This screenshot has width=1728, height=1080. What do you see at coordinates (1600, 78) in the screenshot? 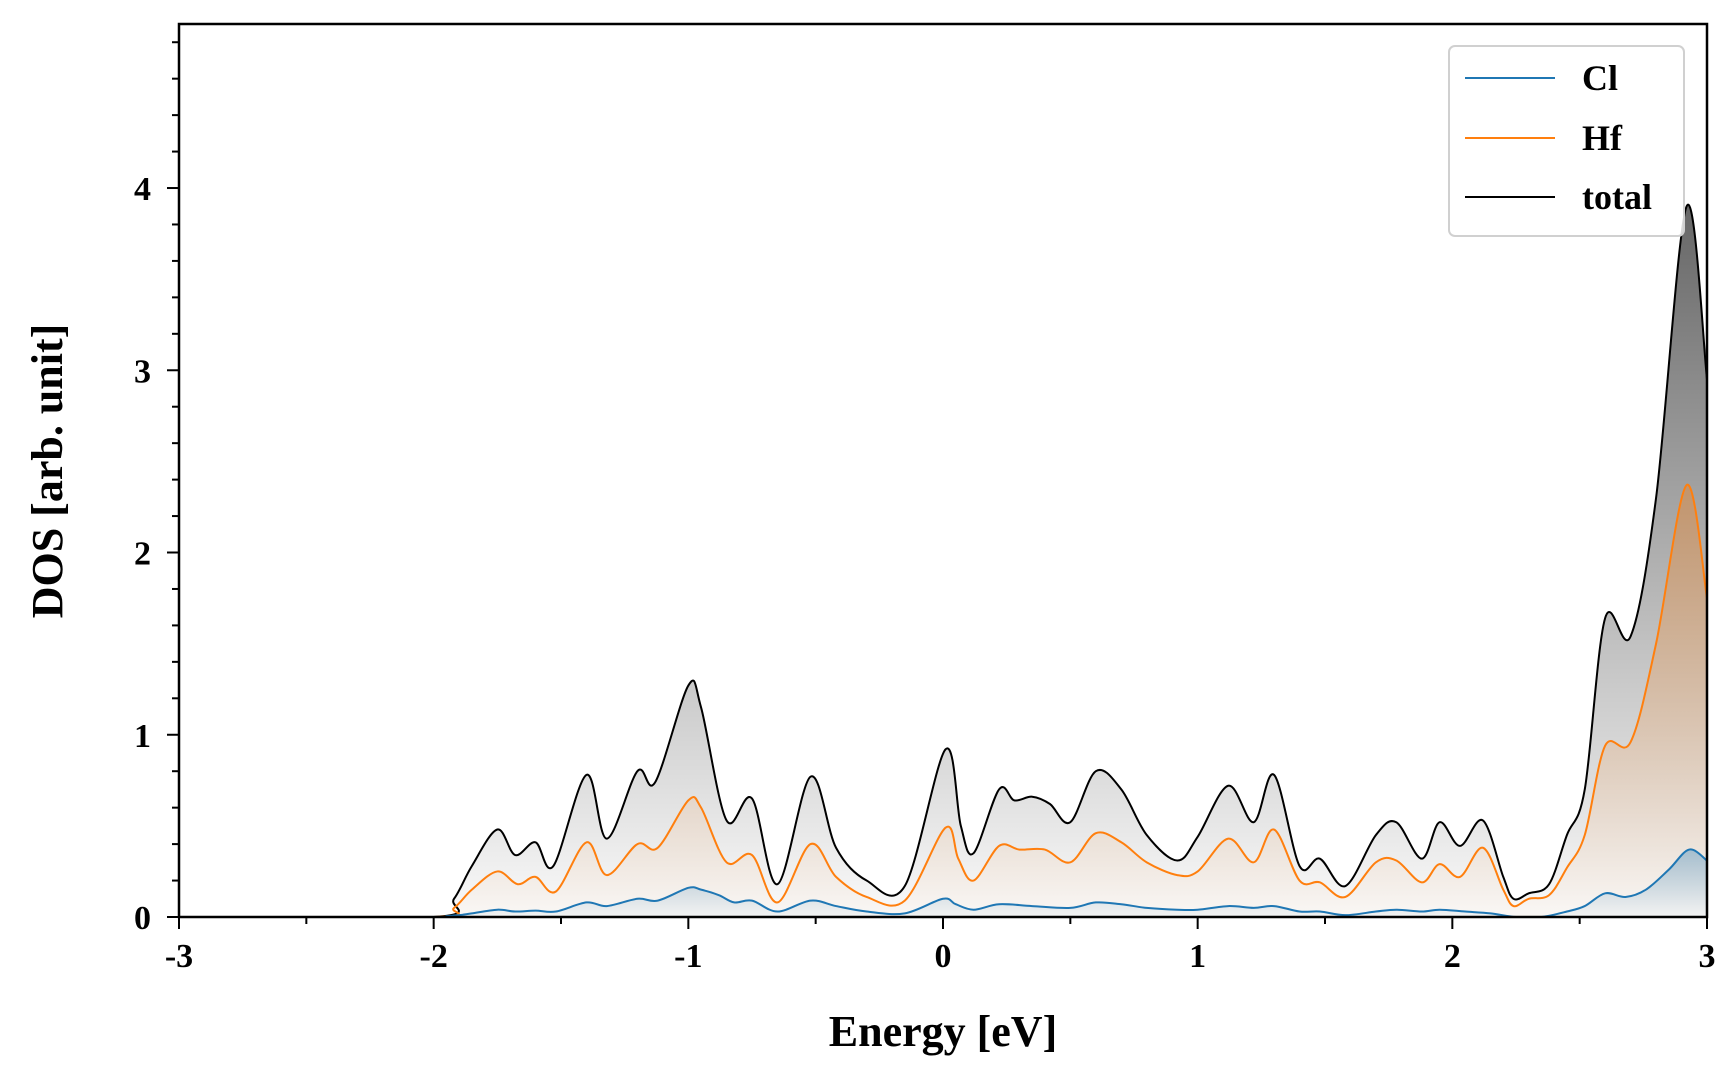
I see `legend-label-cl: Cl` at bounding box center [1600, 78].